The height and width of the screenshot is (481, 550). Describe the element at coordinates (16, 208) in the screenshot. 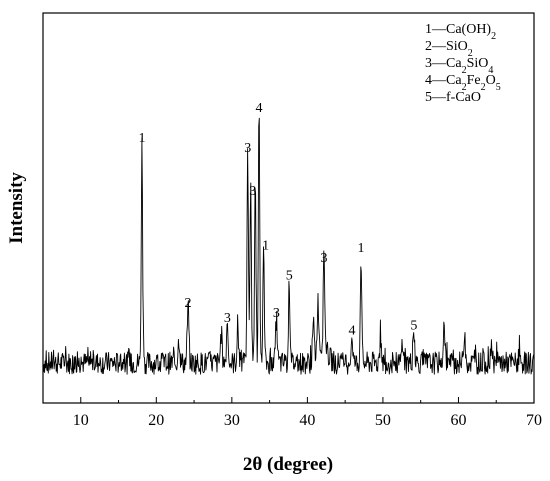

I see `y-axis-title: Intensity` at that location.